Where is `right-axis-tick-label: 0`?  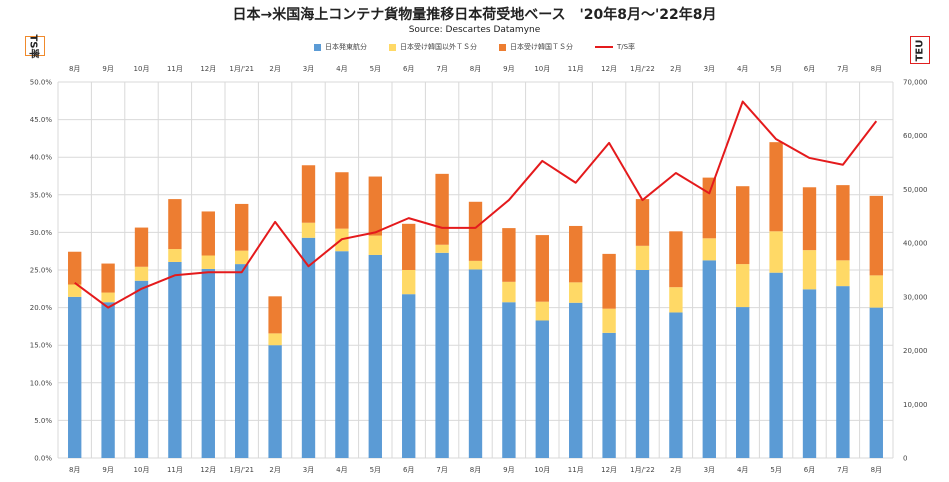 right-axis-tick-label: 0 is located at coordinates (905, 459).